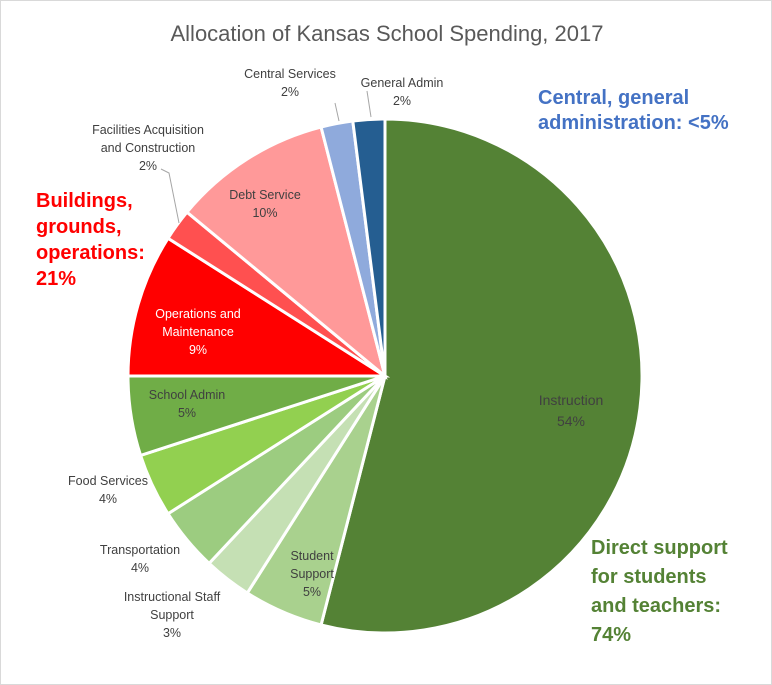  I want to click on label-debt-service: Debt Service 10%, so click(265, 204).